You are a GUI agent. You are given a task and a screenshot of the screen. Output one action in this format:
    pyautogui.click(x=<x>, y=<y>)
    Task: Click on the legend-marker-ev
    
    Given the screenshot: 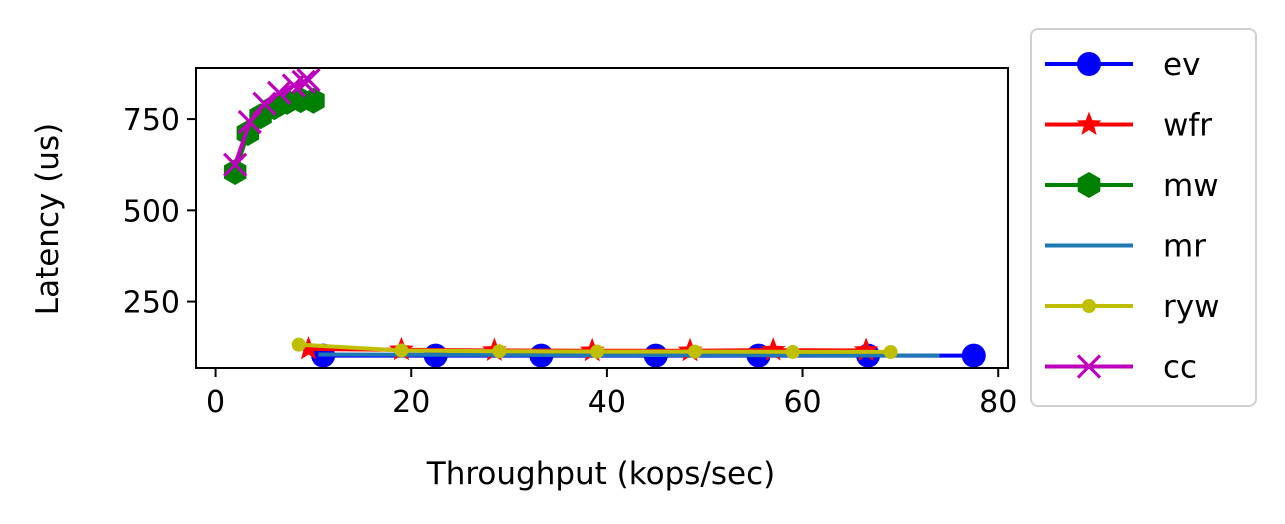 What is the action you would take?
    pyautogui.click(x=1089, y=64)
    